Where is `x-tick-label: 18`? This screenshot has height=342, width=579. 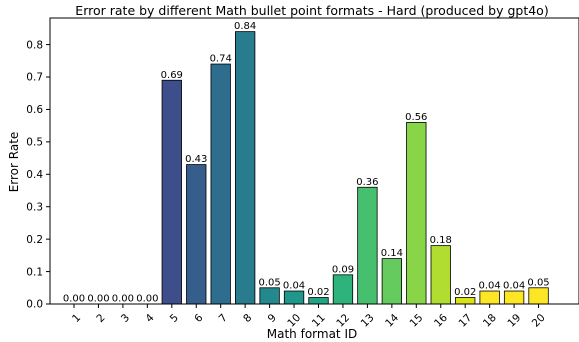 x-tick-label: 18 is located at coordinates (490, 321).